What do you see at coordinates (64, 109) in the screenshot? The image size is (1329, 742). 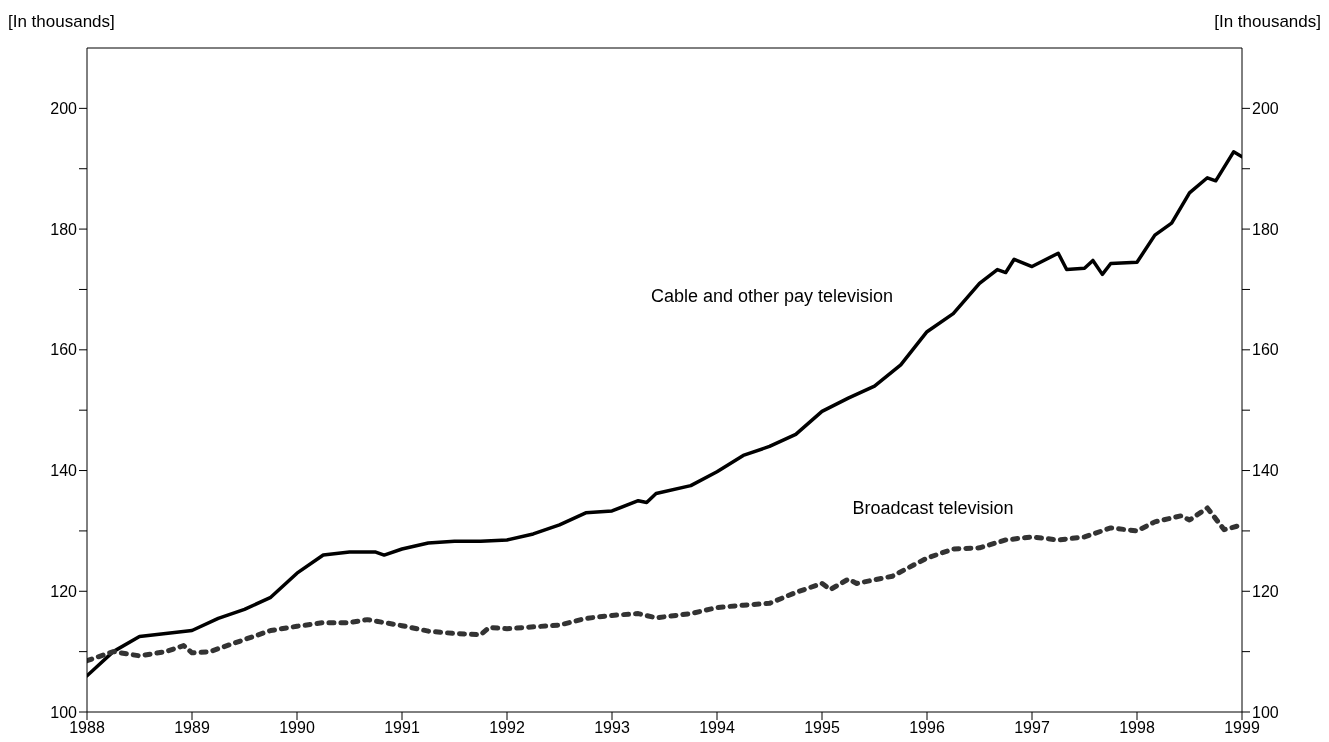 I see `y-tick-label: 200` at bounding box center [64, 109].